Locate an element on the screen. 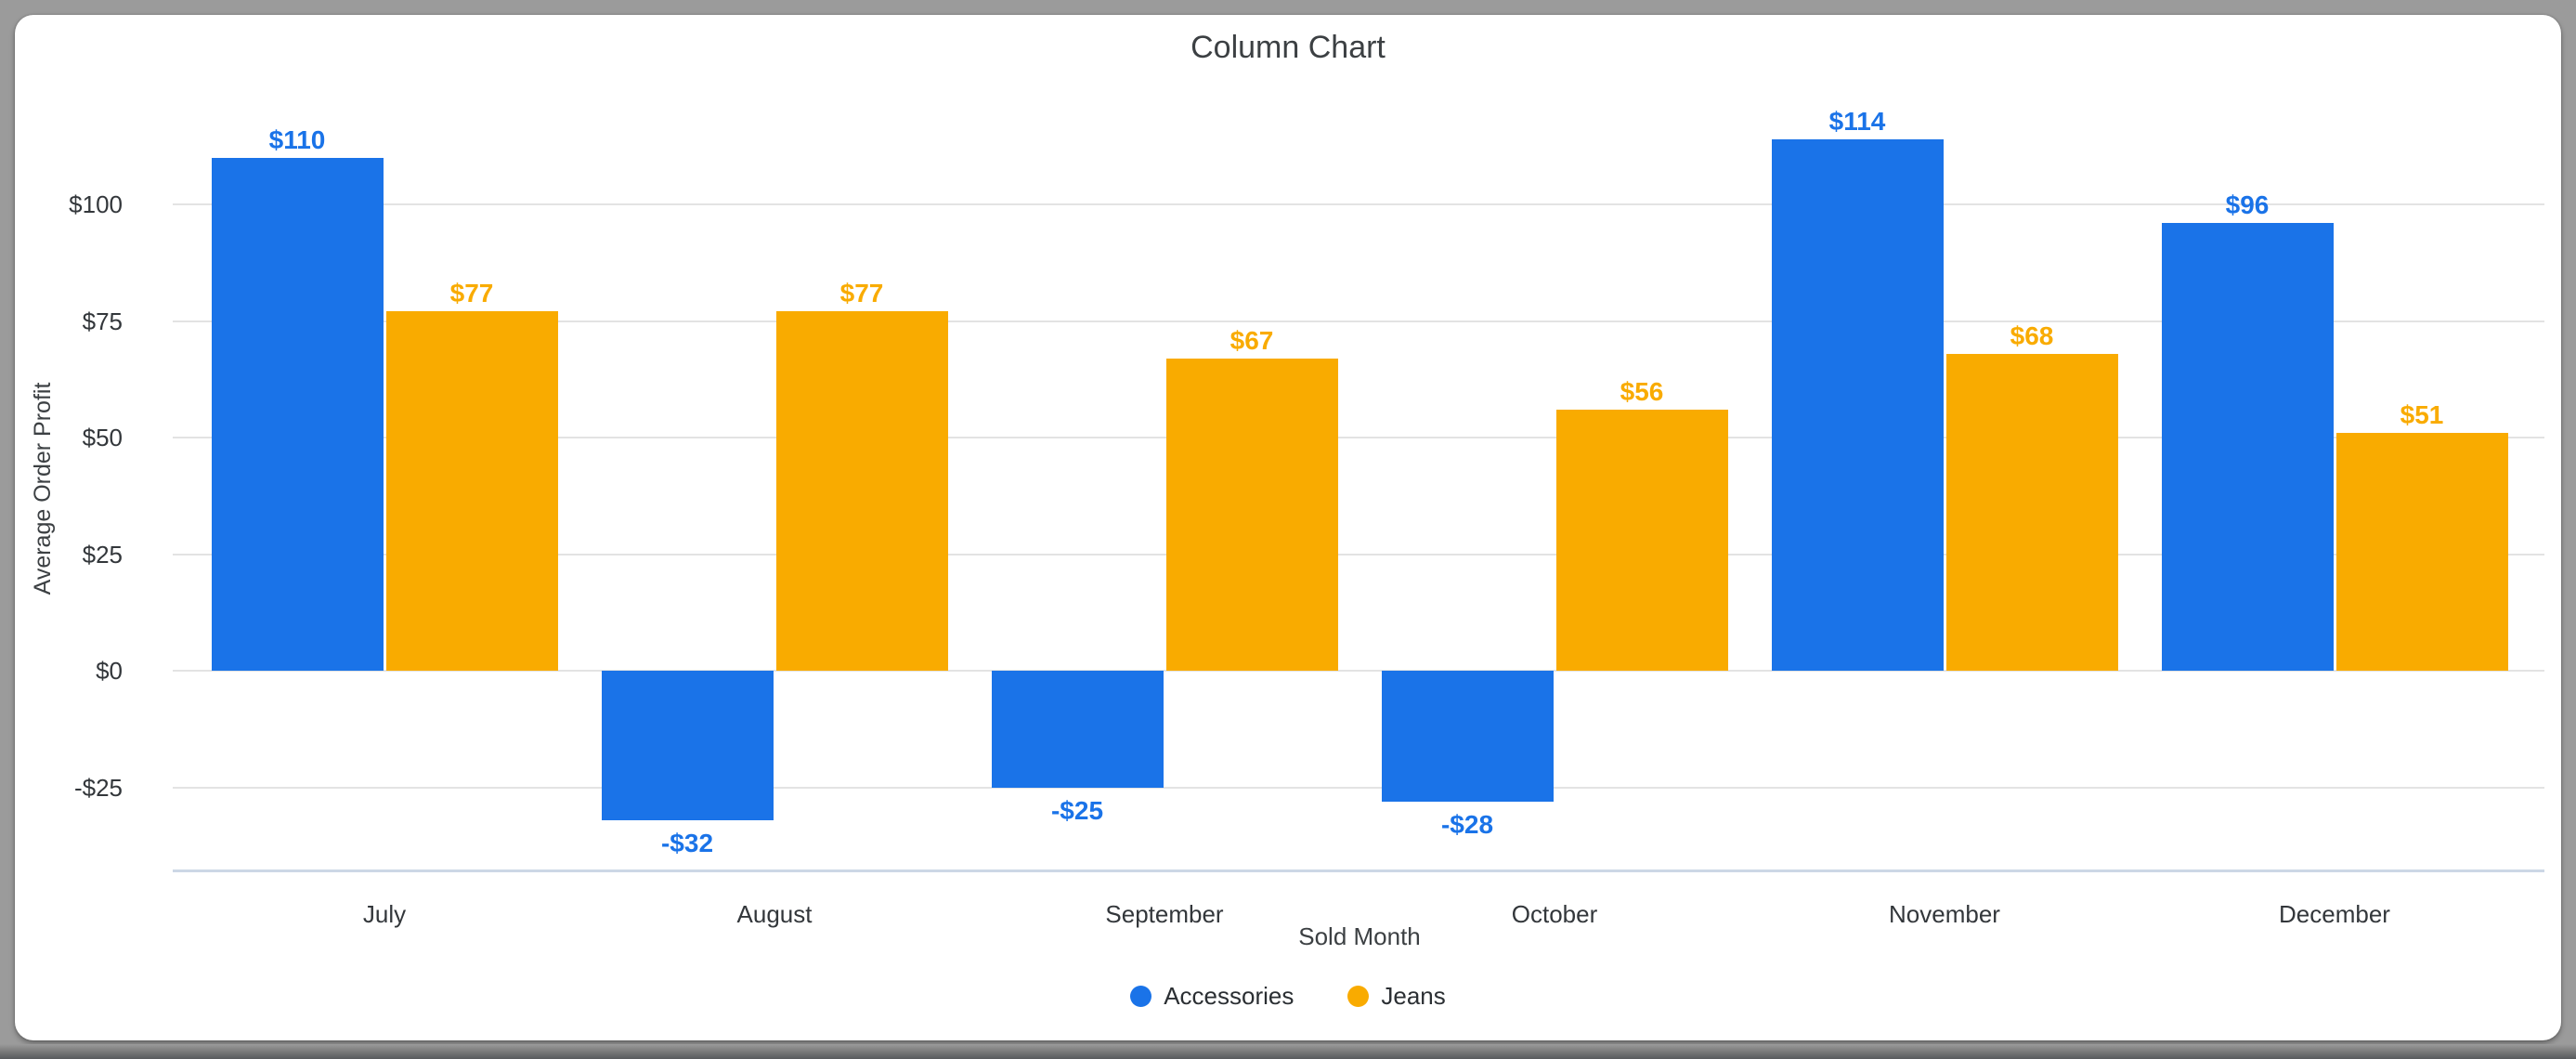 This screenshot has height=1059, width=2576. bar-jeans-december is located at coordinates (2421, 551).